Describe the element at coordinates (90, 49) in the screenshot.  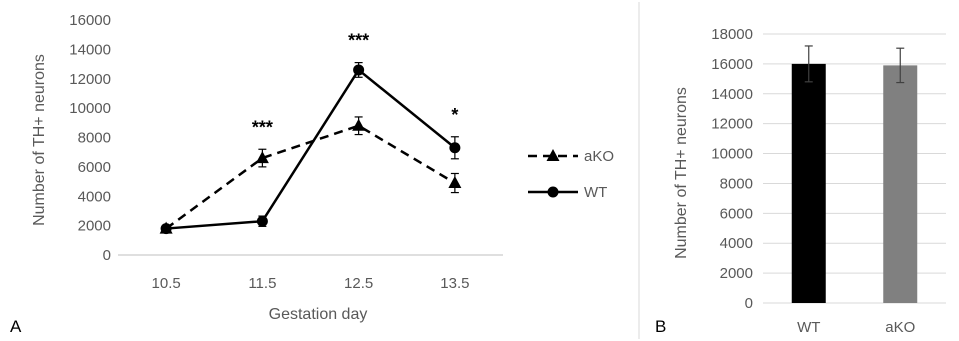
I see `panel-a-y-tick-label: 14000` at that location.